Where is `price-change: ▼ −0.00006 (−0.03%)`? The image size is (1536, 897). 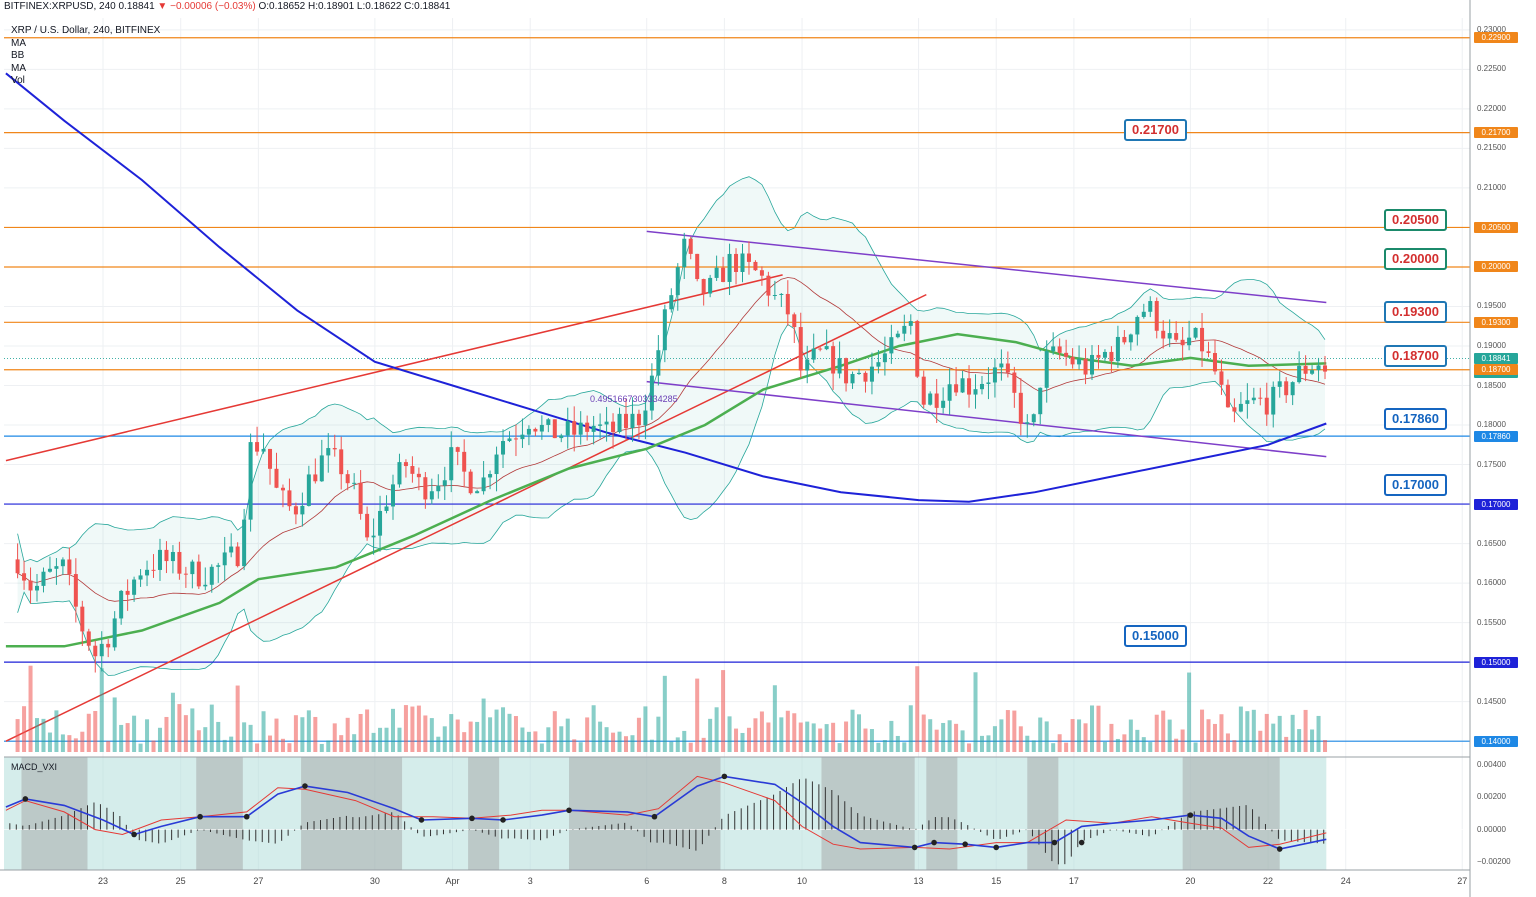 price-change: ▼ −0.00006 (−0.03%) is located at coordinates (206, 6).